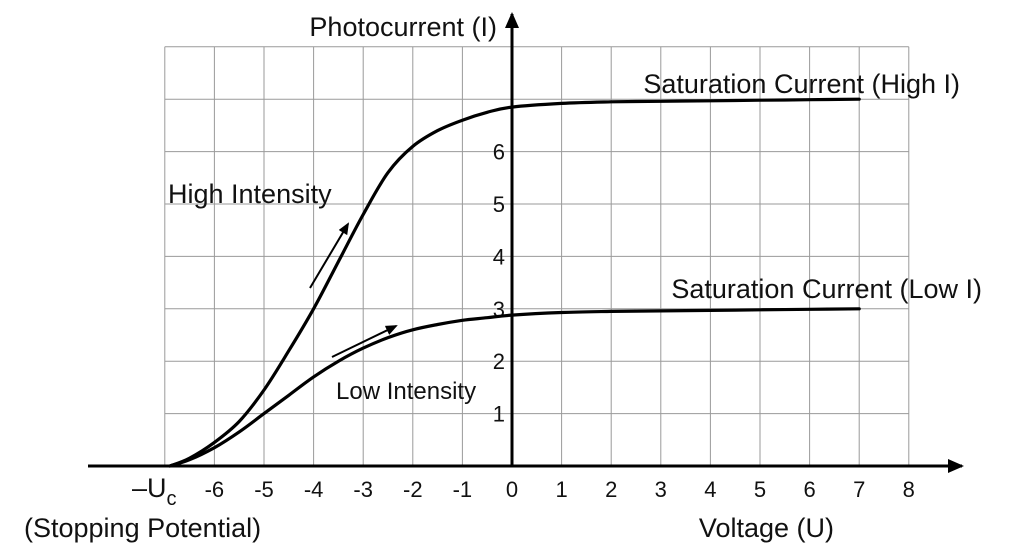  I want to click on saturation-low-label: Saturation Current (Low I), so click(826, 289).